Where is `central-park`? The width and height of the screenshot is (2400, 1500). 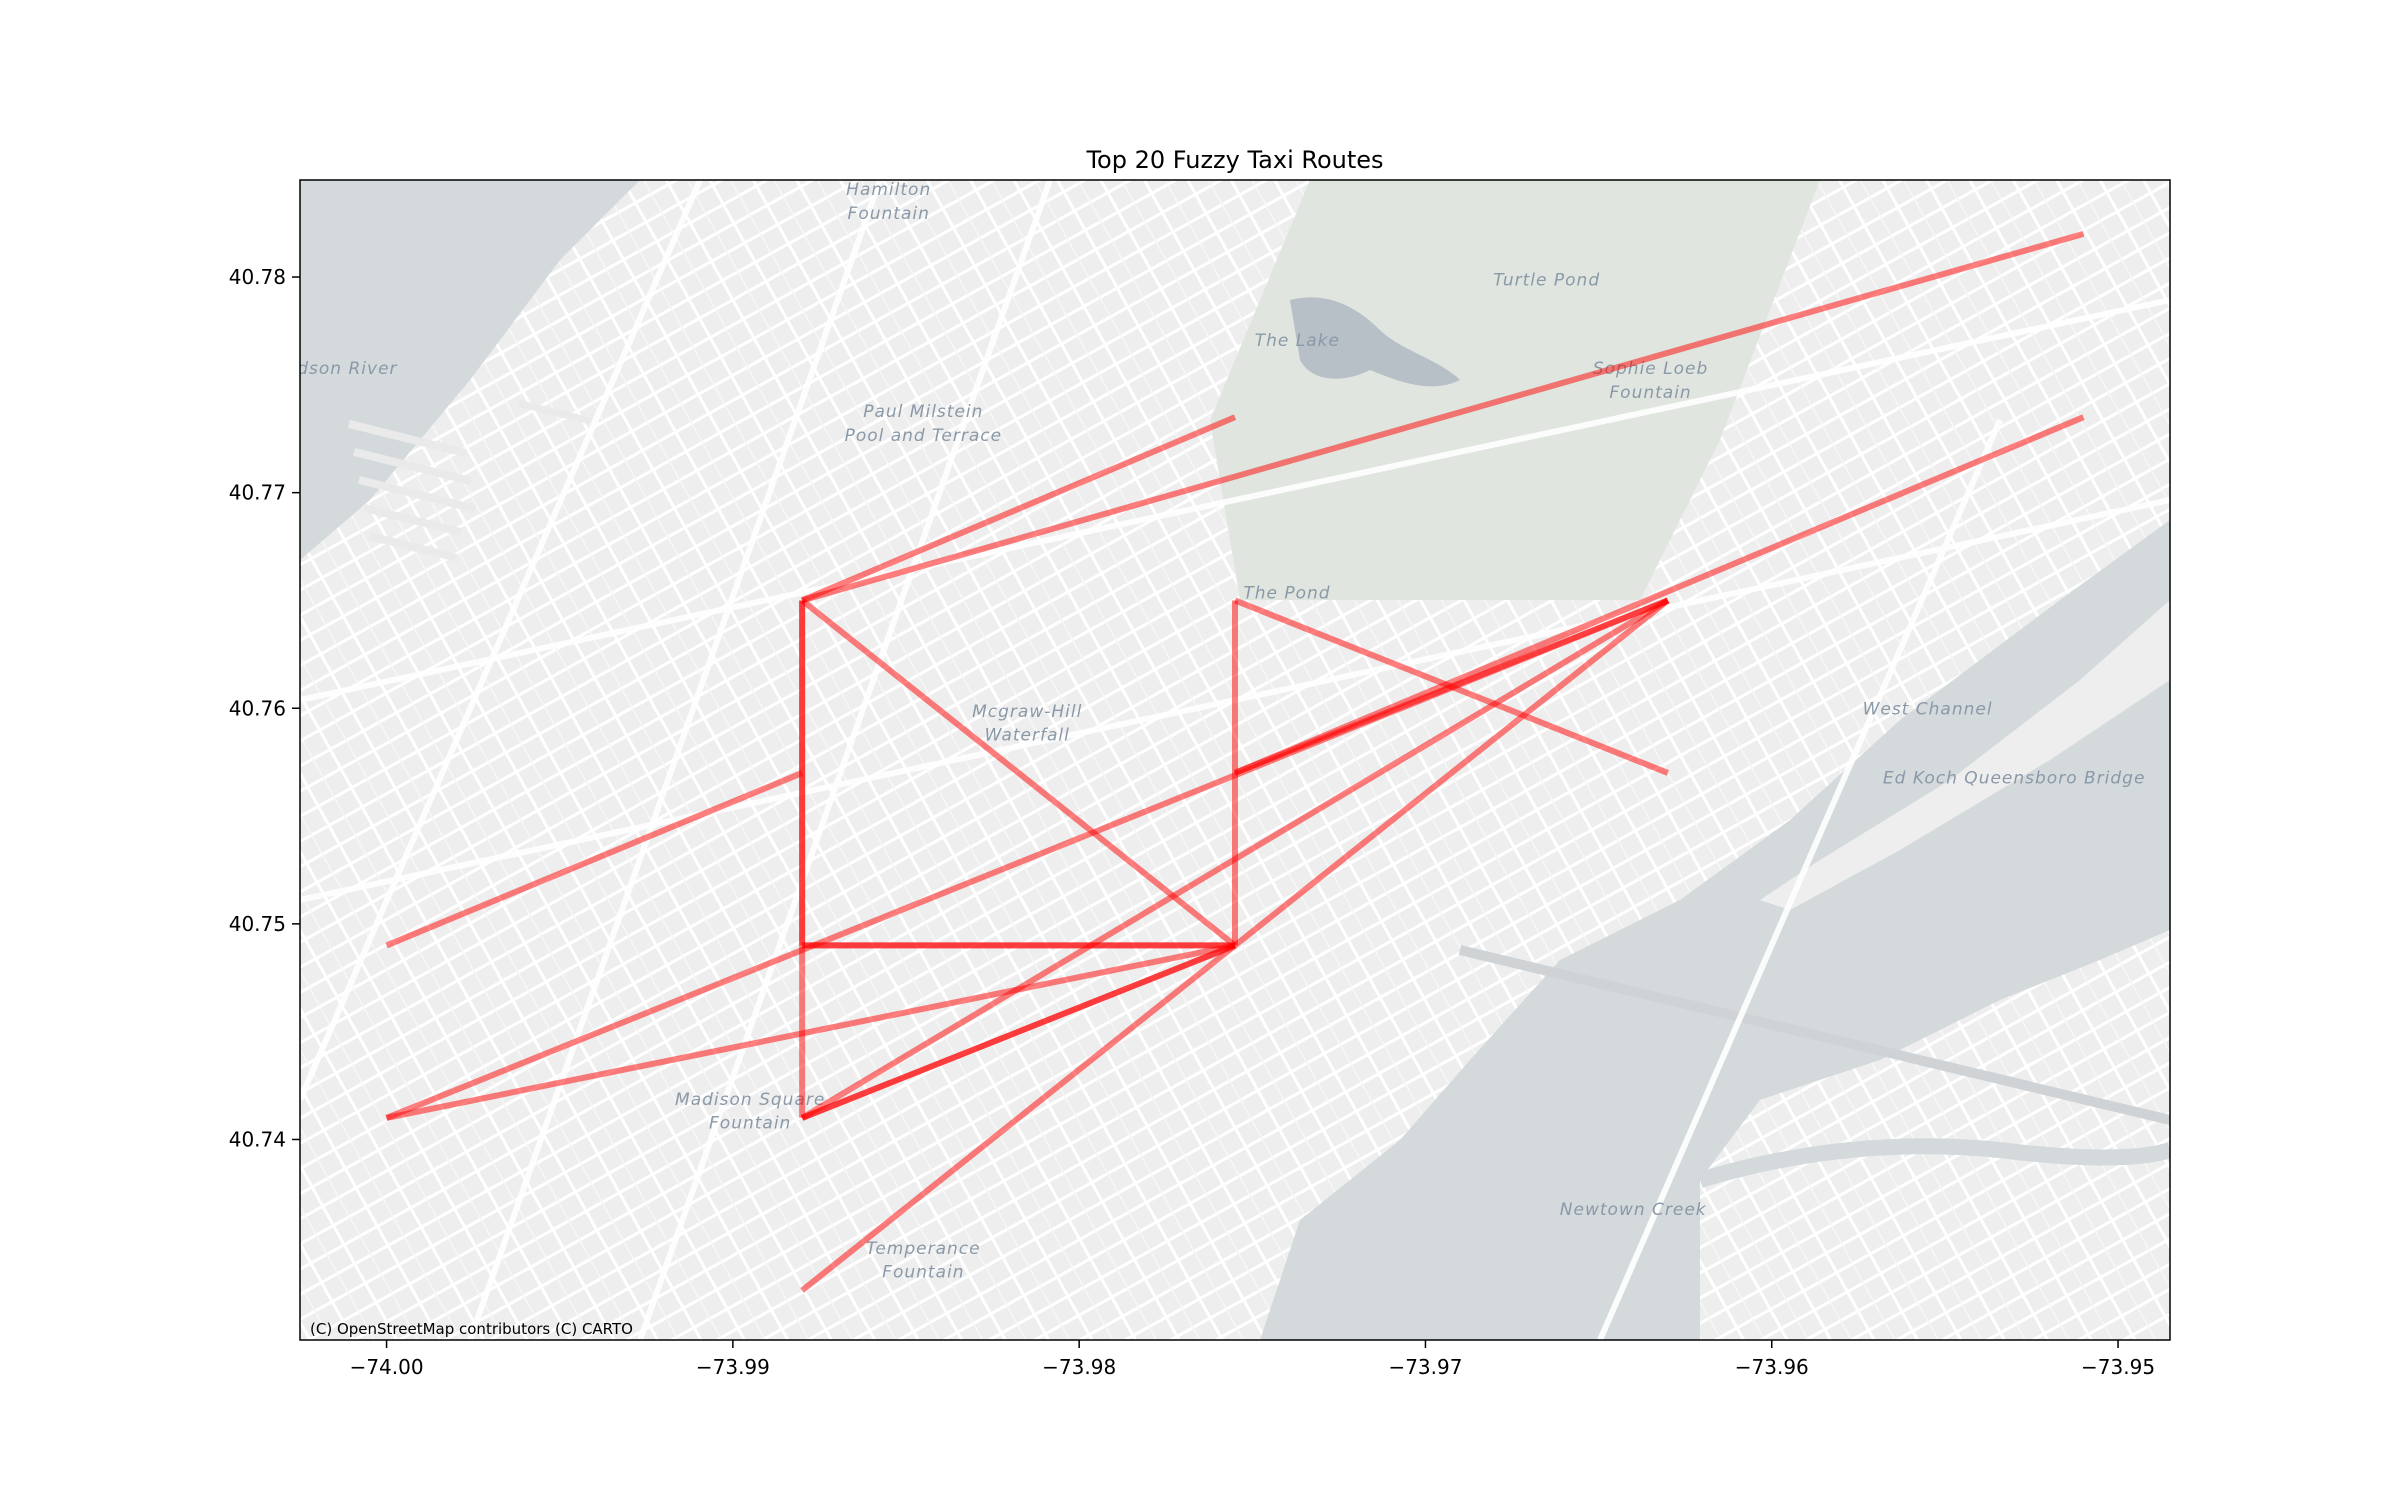 central-park is located at coordinates (1515, 390).